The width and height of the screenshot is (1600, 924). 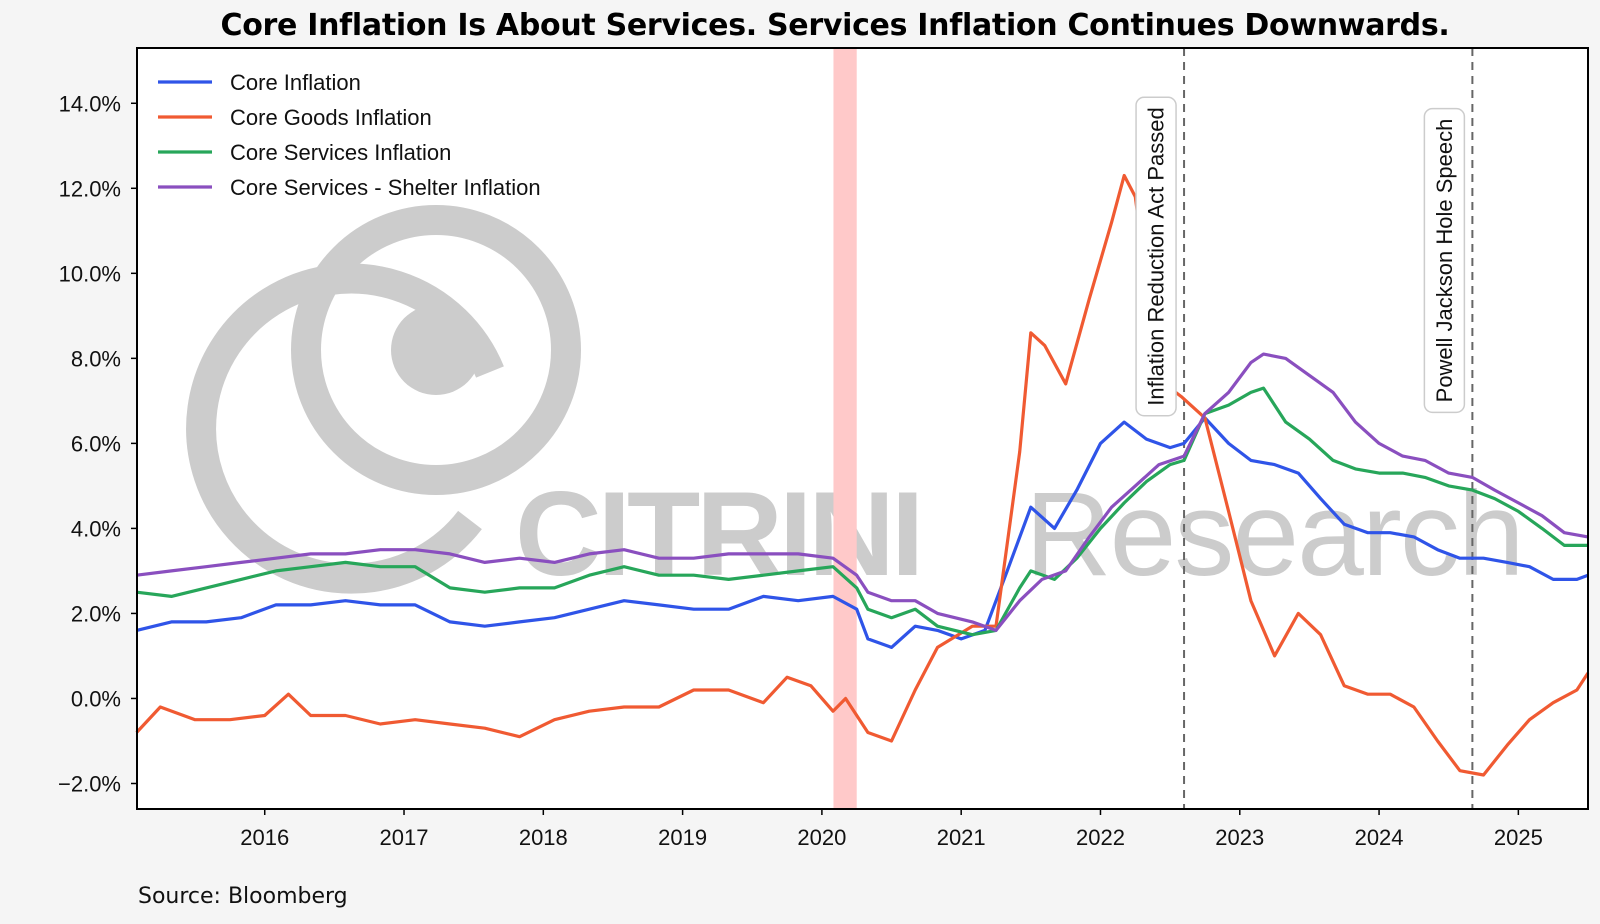 What do you see at coordinates (89, 783) in the screenshot?
I see `y-tick-label: −2.0%` at bounding box center [89, 783].